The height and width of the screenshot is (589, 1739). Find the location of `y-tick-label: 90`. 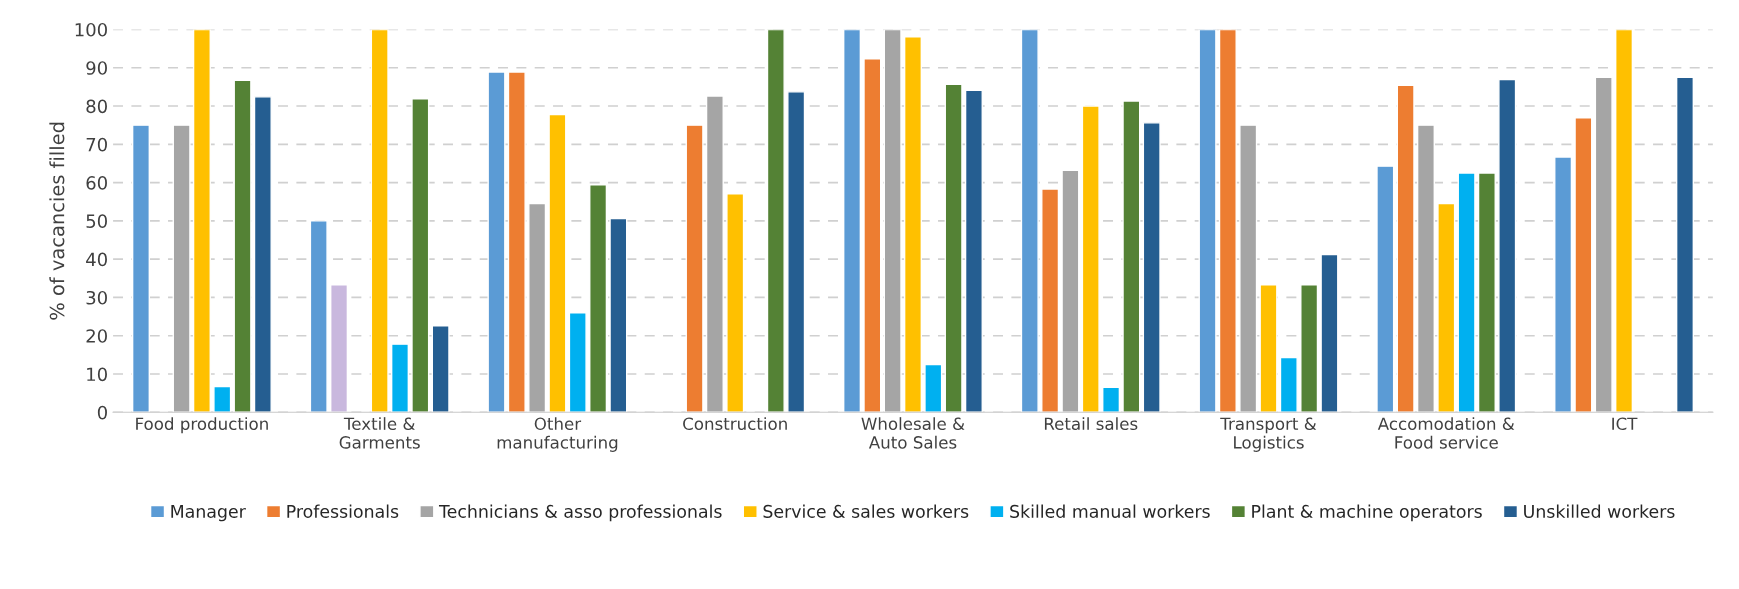

y-tick-label: 90 is located at coordinates (96, 68).